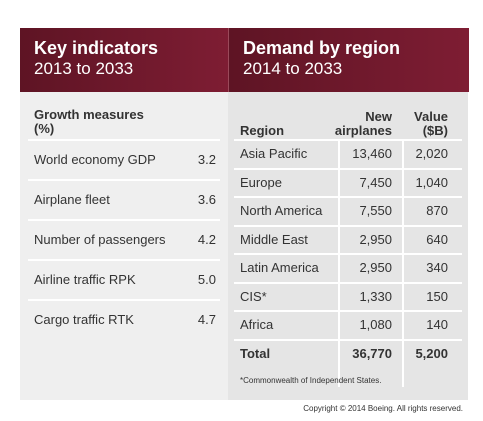  I want to click on indicator-value: 3.6, so click(206, 199).